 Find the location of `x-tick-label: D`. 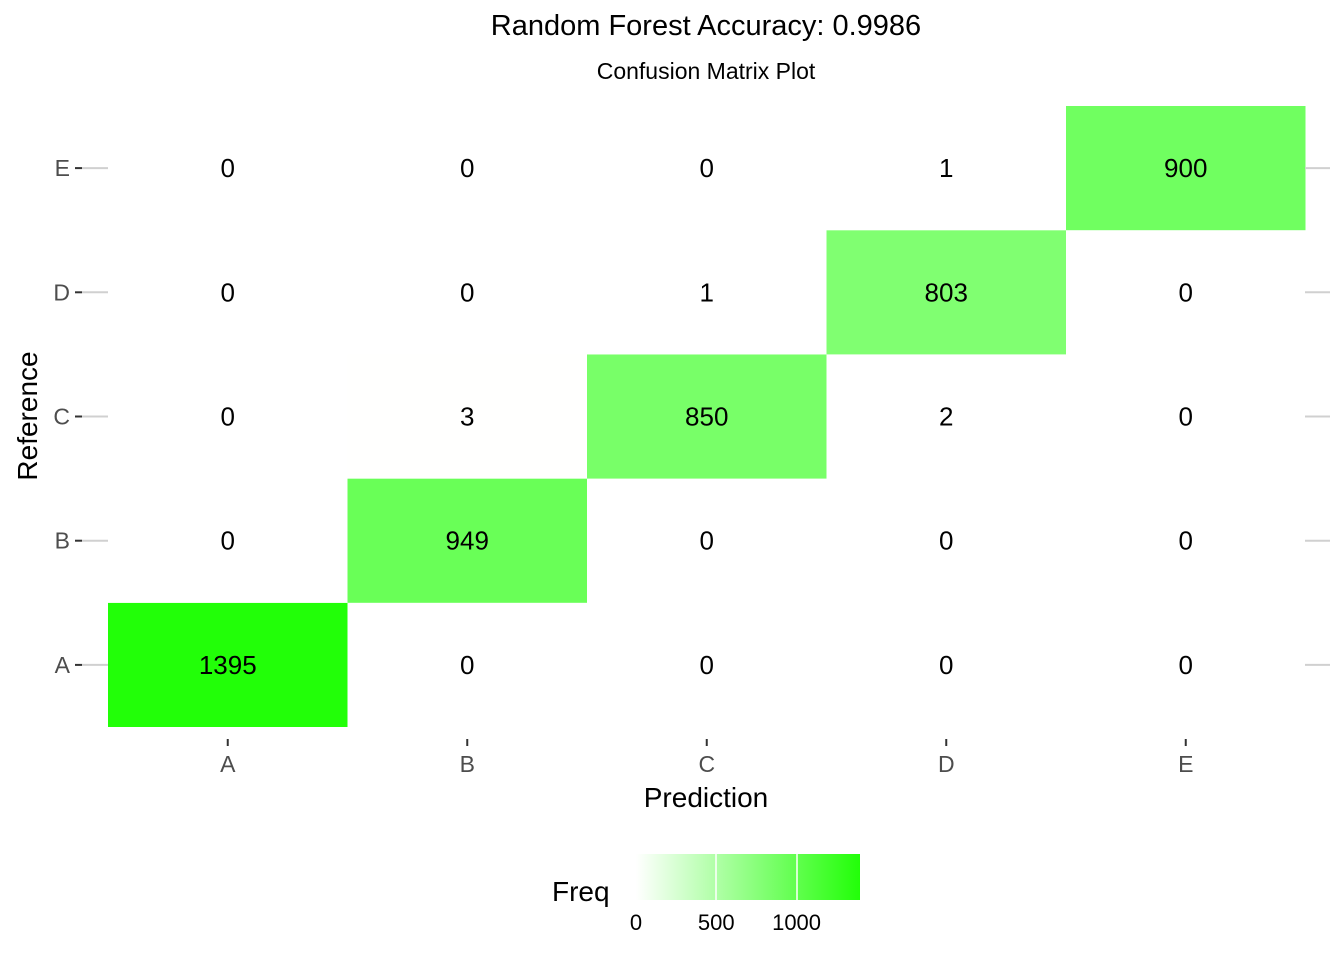

x-tick-label: D is located at coordinates (946, 764).